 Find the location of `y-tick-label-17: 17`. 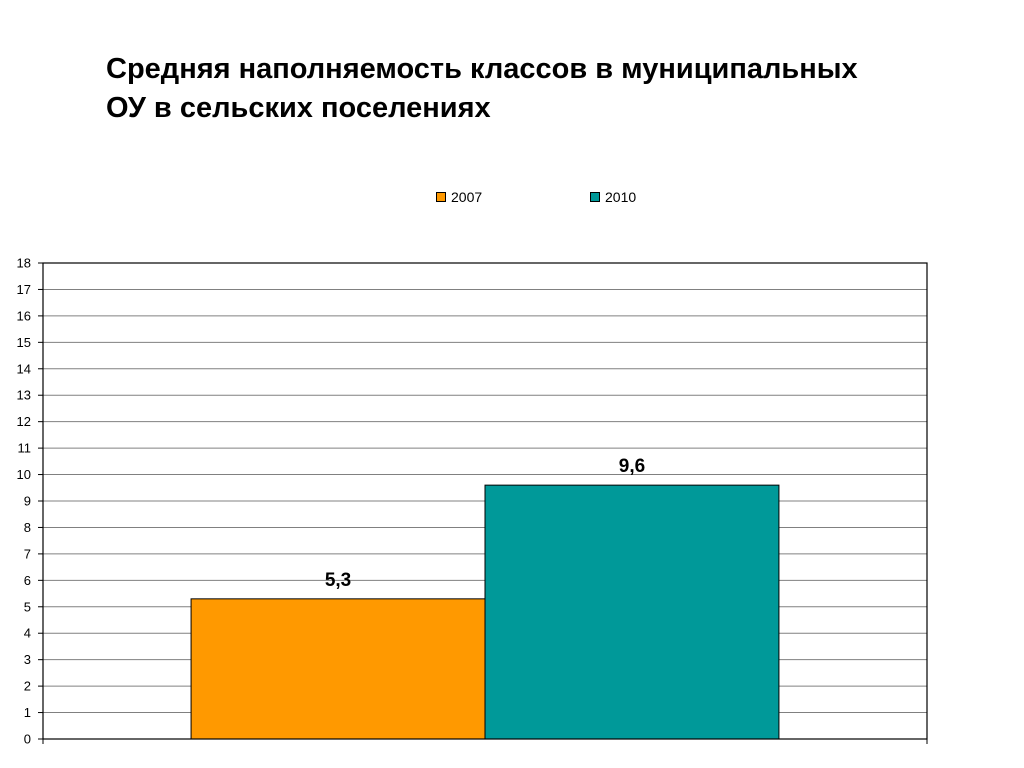

y-tick-label-17: 17 is located at coordinates (24, 289).